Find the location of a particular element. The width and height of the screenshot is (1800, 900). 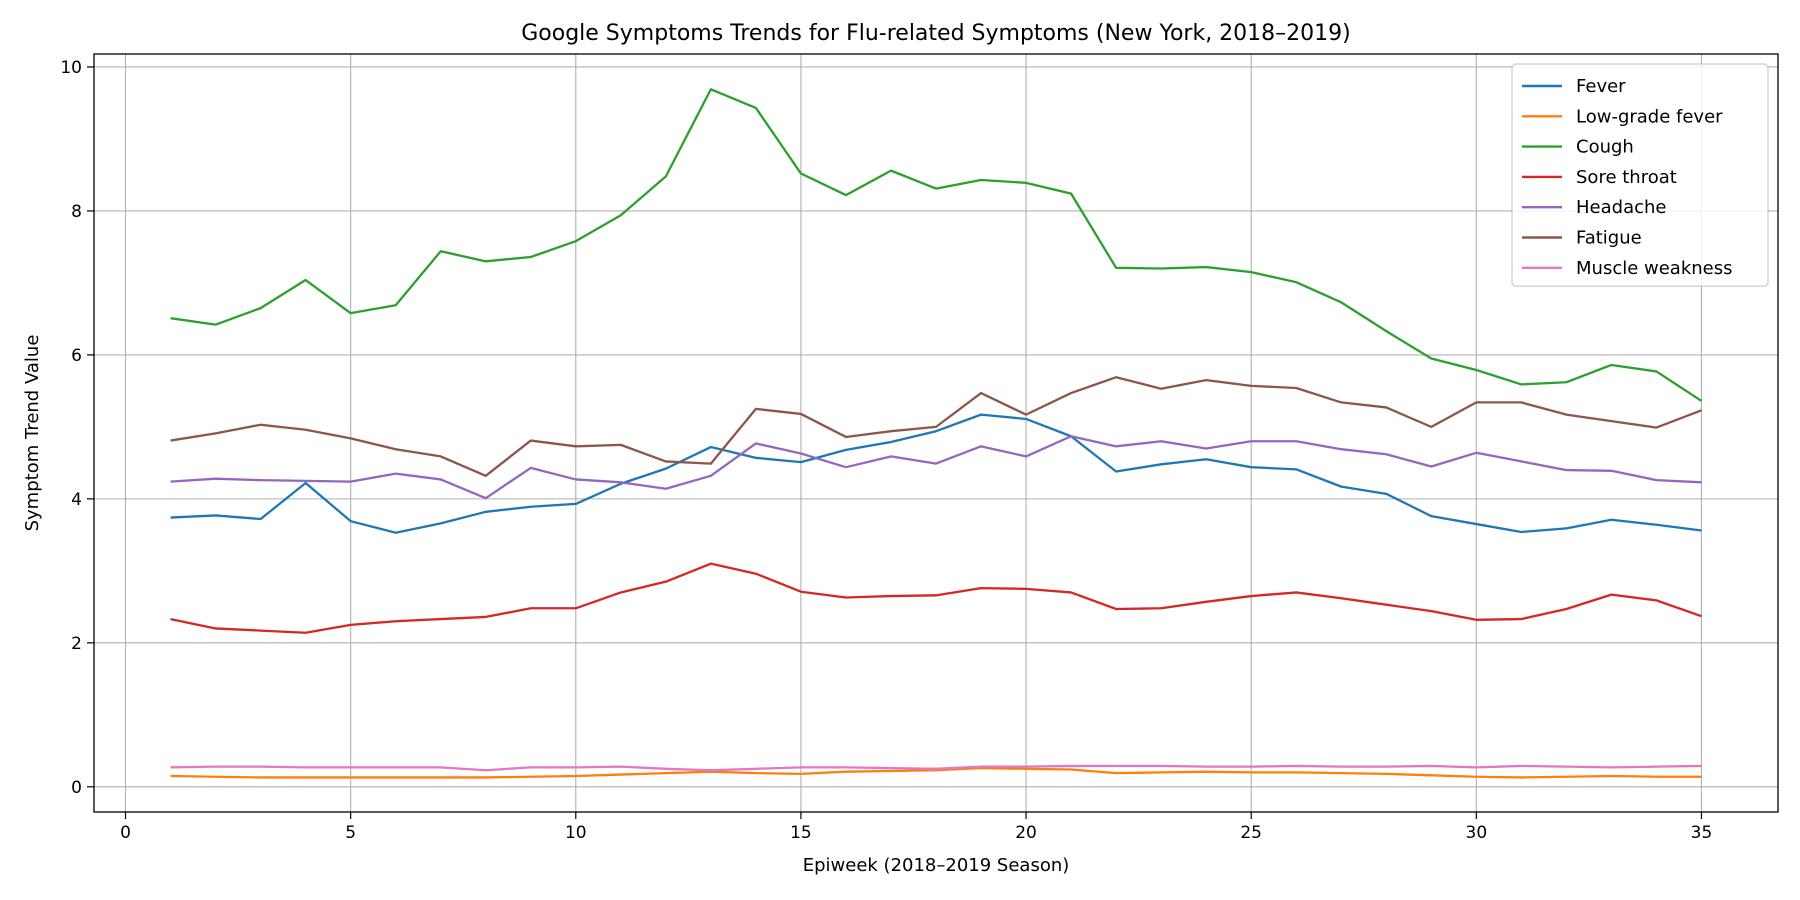

legend-item-headache: Headache is located at coordinates (1594, 207).